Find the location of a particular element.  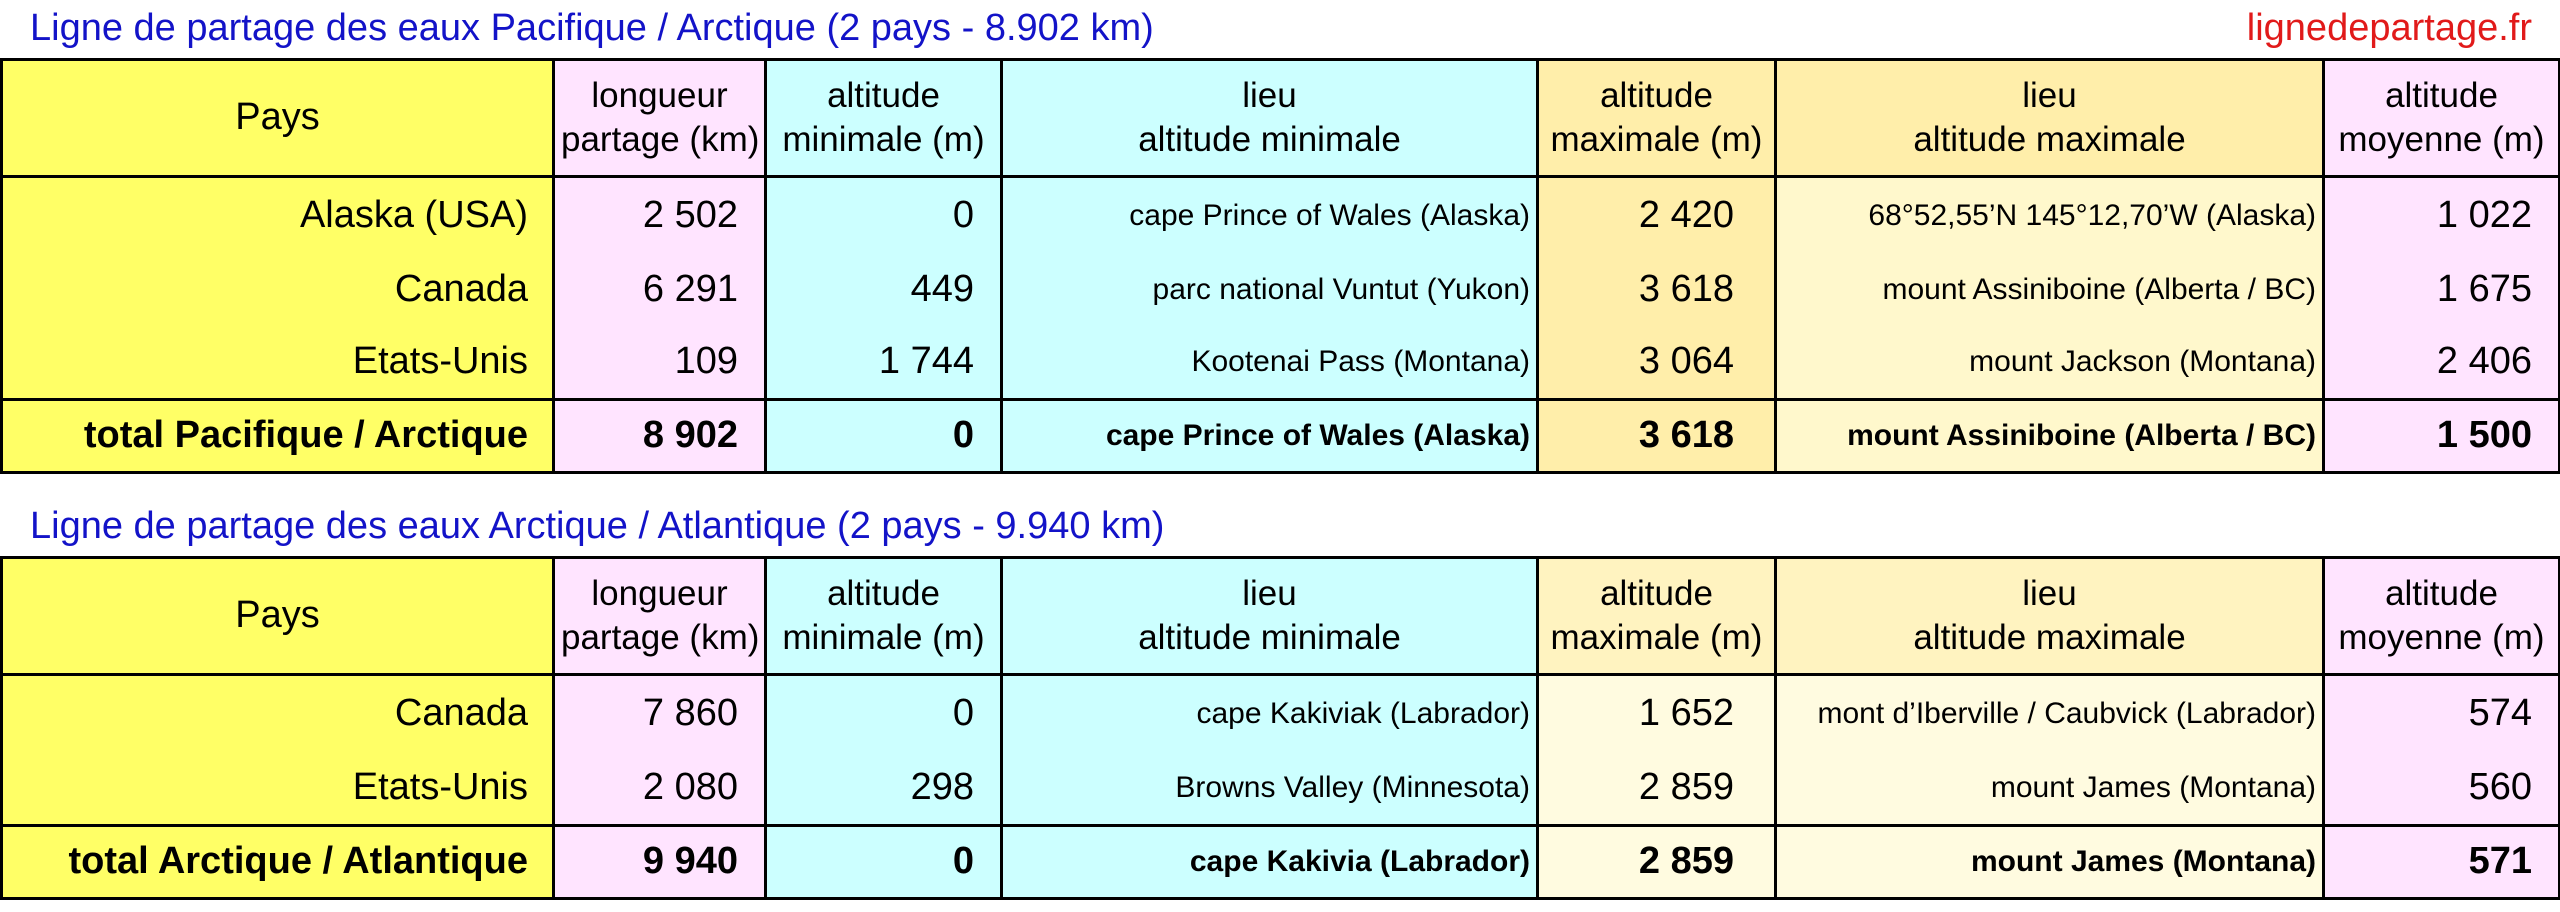

cell-altitude-moyenne: 2 406 is located at coordinates (2441, 363).